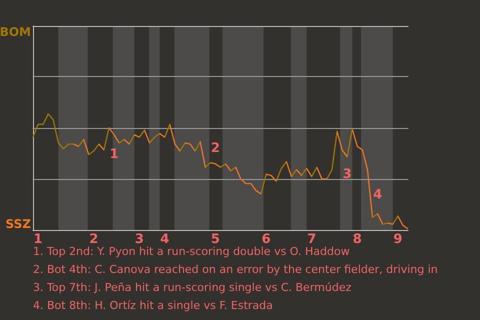 Image resolution: width=480 pixels, height=320 pixels. I want to click on x-tick-label: 8, so click(357, 239).